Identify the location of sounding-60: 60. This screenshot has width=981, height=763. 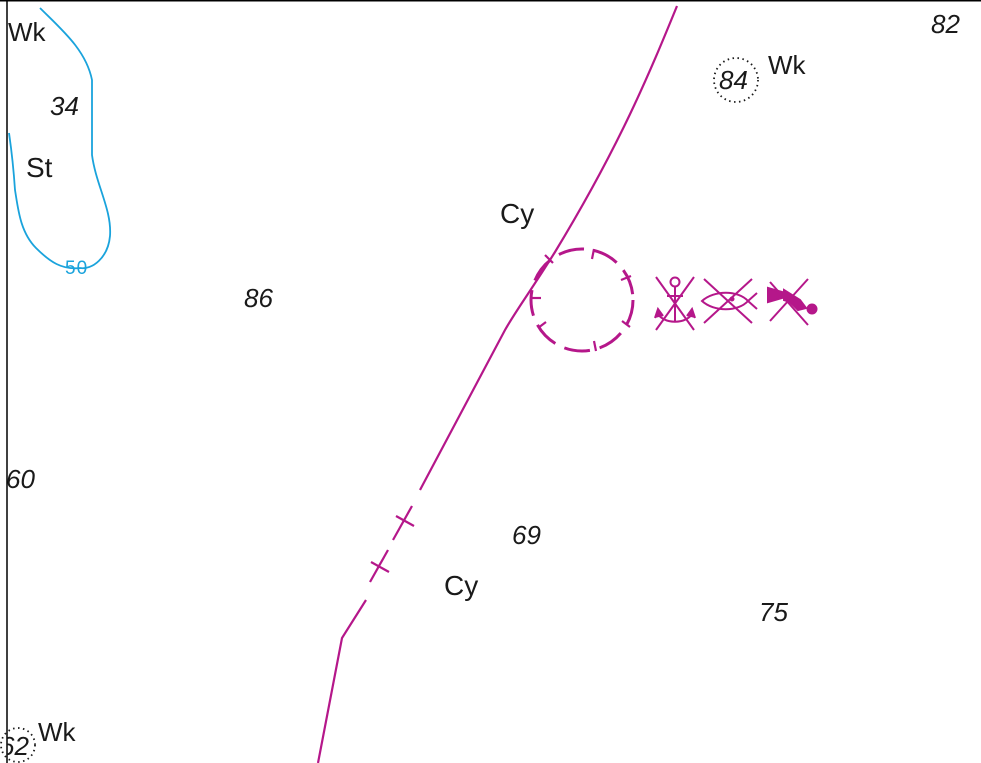
(20, 479).